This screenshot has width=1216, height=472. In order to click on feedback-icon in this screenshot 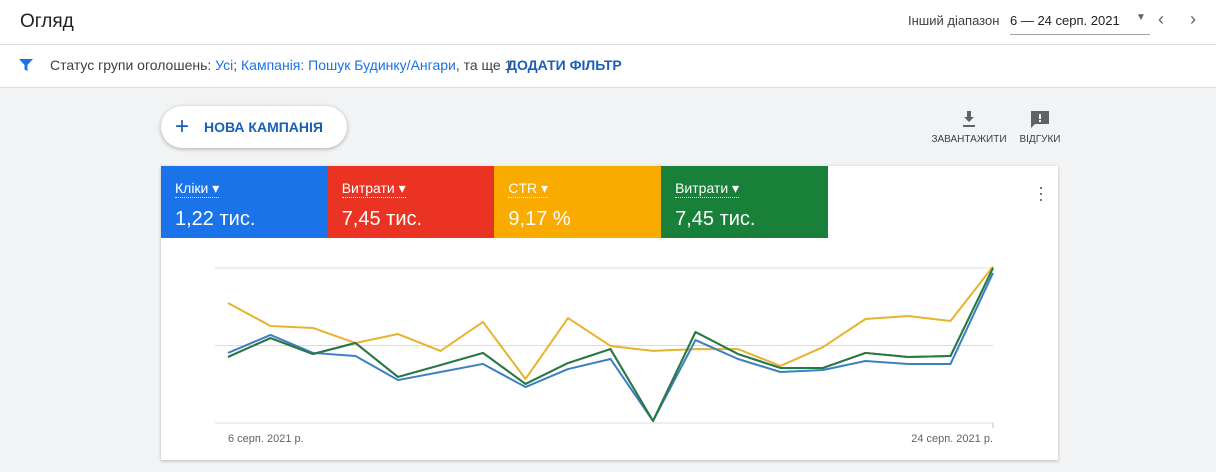, I will do `click(1040, 119)`.